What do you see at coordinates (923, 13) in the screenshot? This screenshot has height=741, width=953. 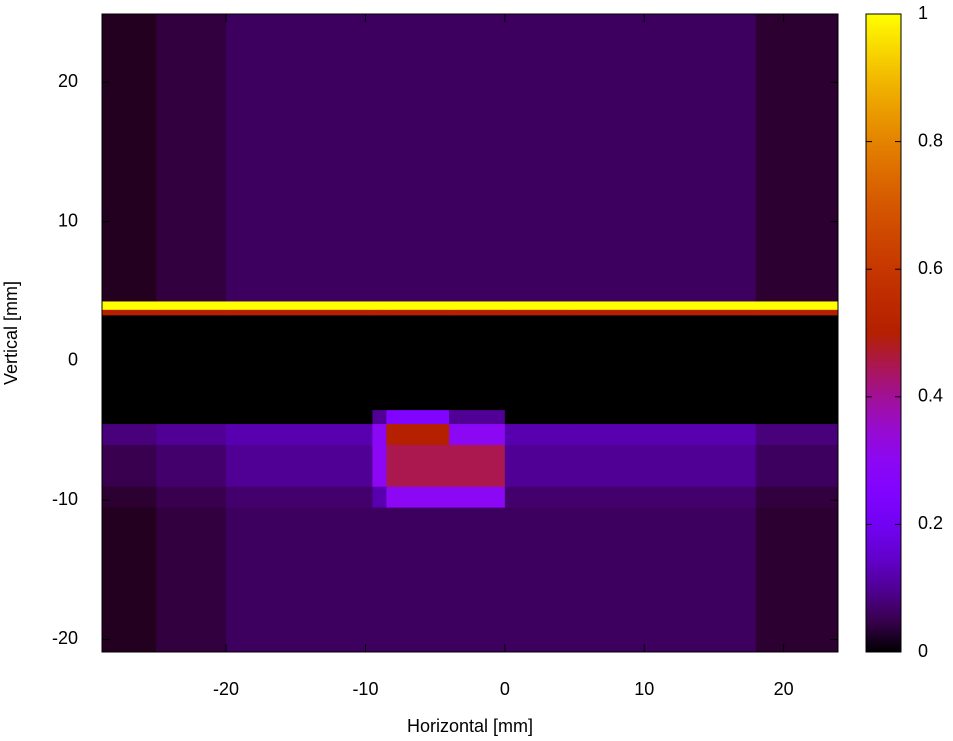 I see `colorbar-tick-label: 1` at bounding box center [923, 13].